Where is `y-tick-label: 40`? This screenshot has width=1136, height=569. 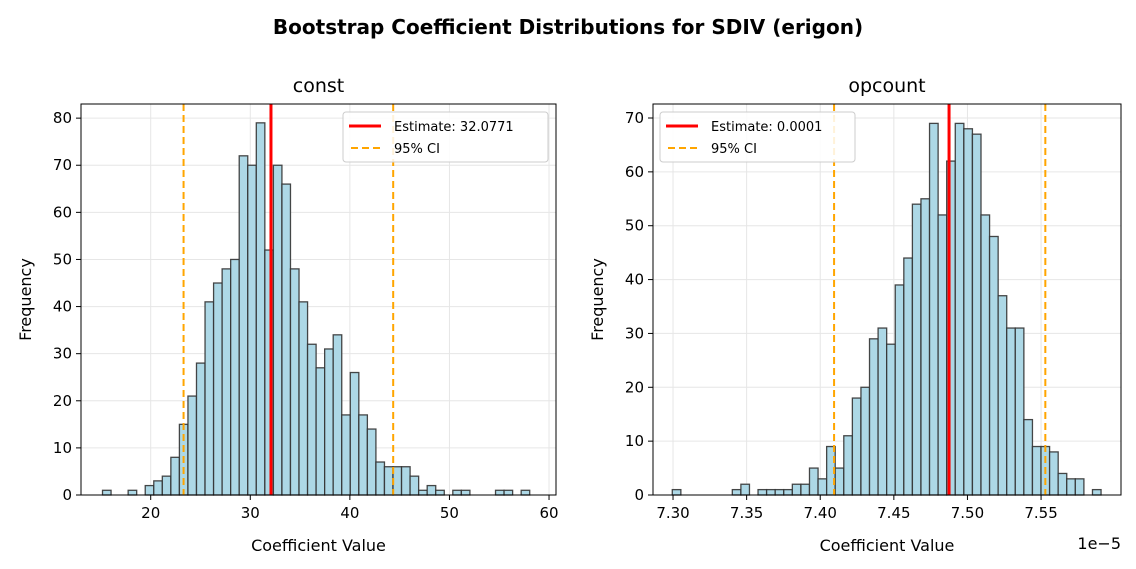
y-tick-label: 40 is located at coordinates (62, 307).